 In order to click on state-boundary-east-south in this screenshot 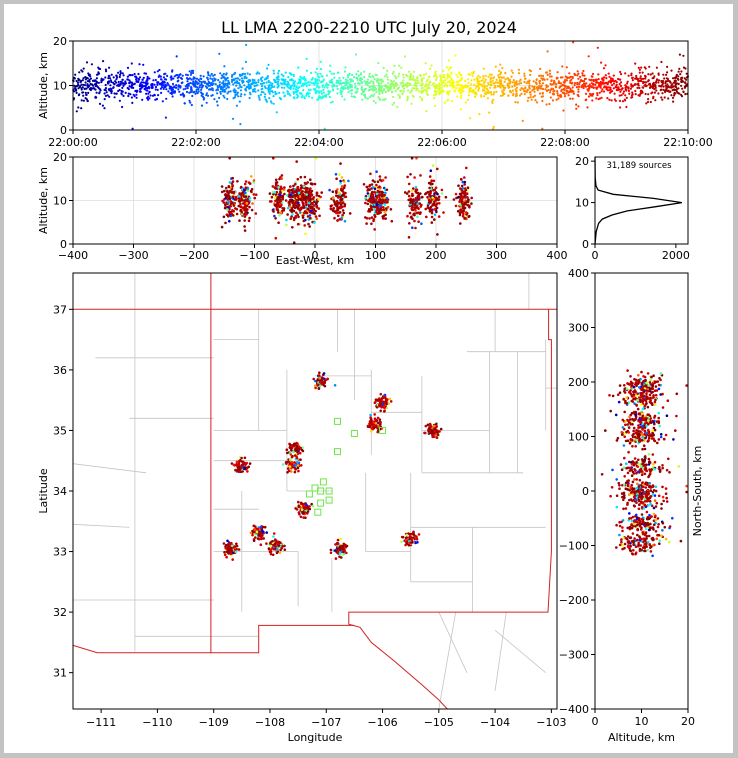, I will do `click(450, 509)`.